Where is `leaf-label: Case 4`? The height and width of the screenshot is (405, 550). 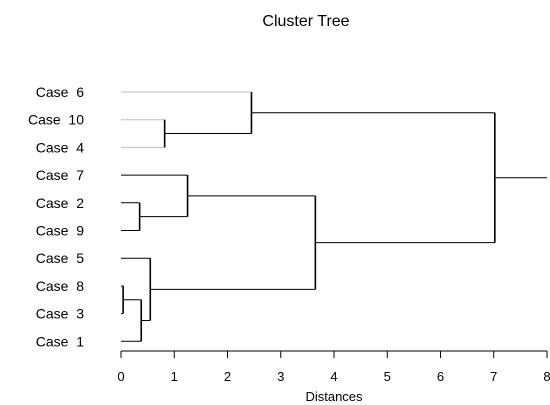
leaf-label: Case 4 is located at coordinates (60, 147).